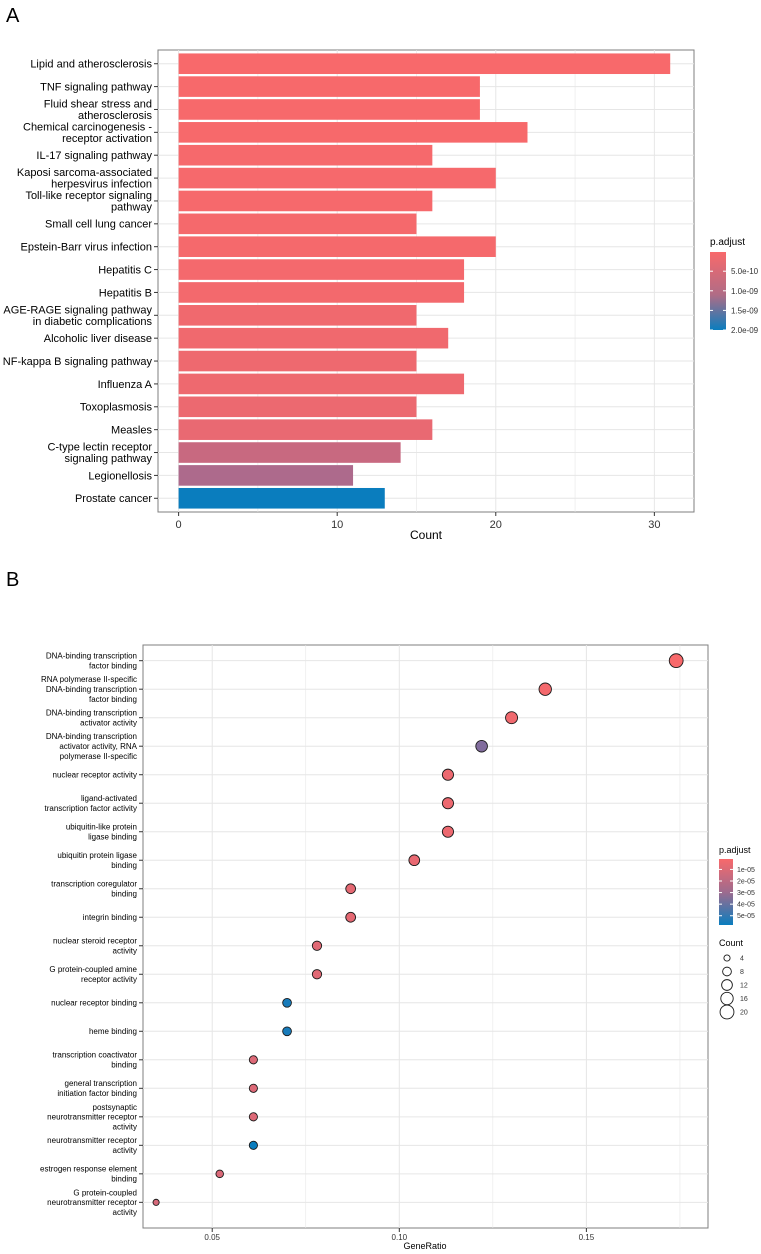 This screenshot has height=1254, width=761. Describe the element at coordinates (733, 987) in the screenshot. I see `panel-b-size-legend-items: 4 8 12 16 20` at that location.